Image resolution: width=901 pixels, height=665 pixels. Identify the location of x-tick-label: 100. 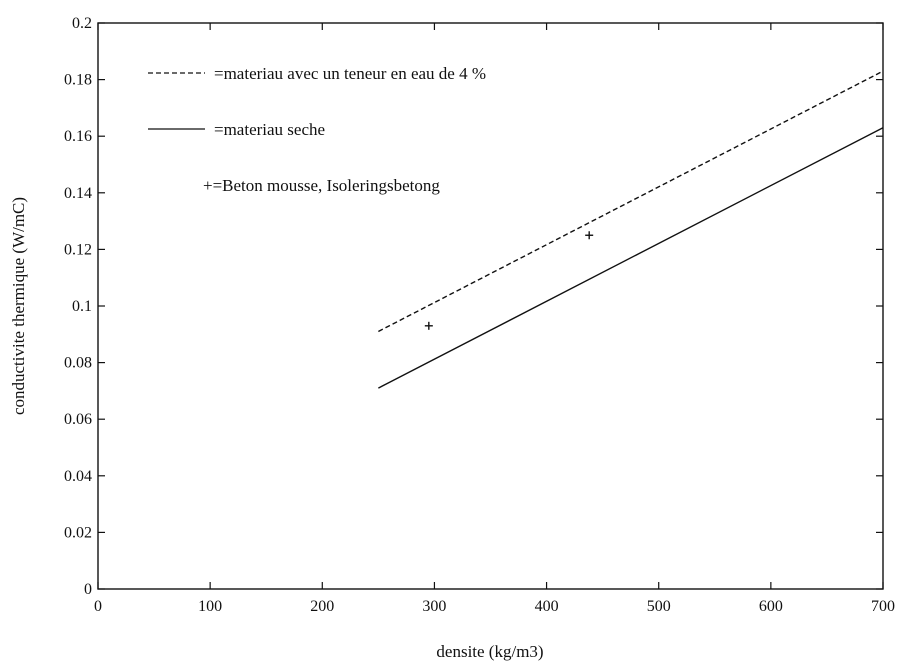
(210, 606).